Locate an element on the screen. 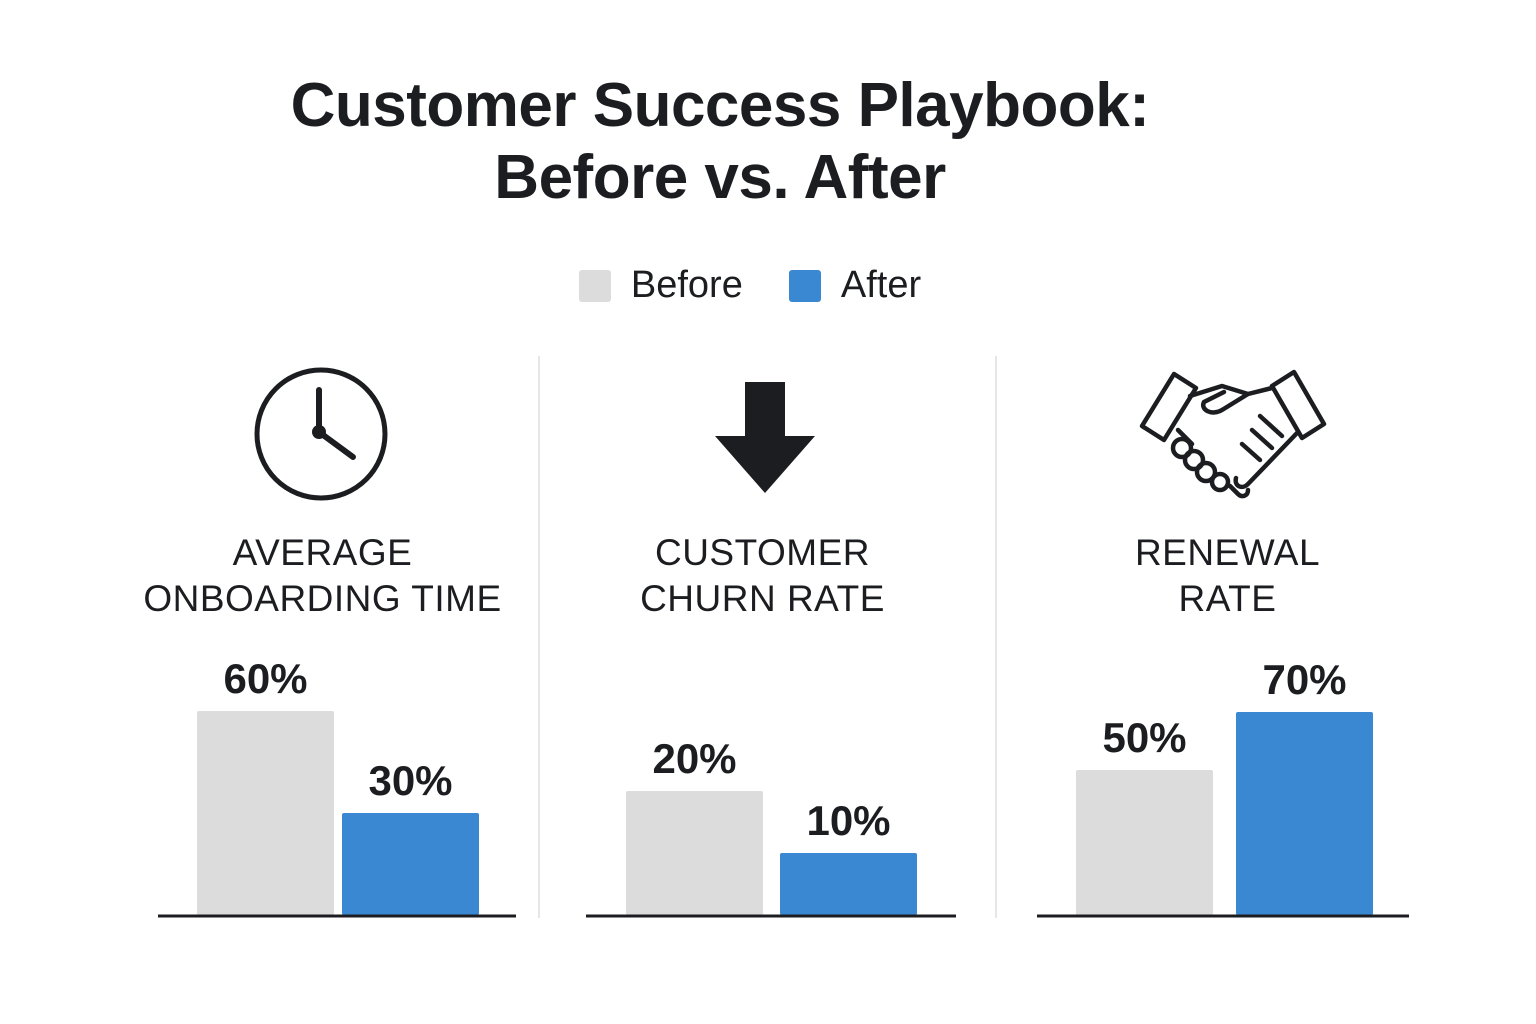  data-label-after-1: 30% is located at coordinates (410, 780).